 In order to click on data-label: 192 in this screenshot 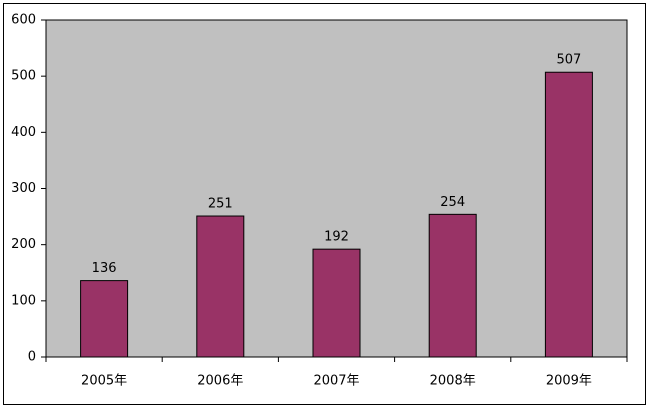, I will do `click(336, 237)`.